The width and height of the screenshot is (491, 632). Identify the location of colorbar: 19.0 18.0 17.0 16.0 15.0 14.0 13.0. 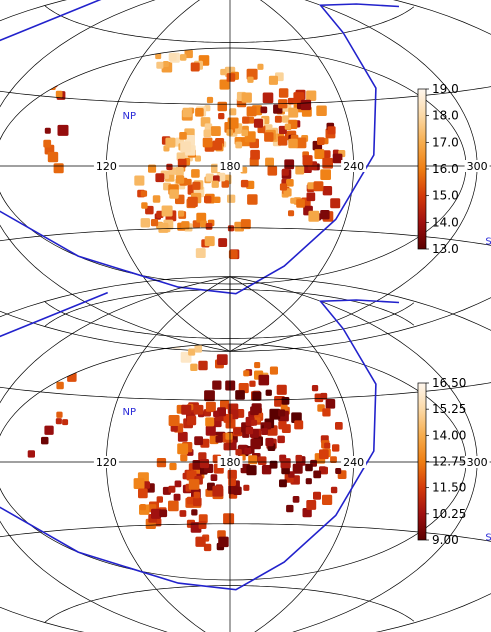
(438, 169).